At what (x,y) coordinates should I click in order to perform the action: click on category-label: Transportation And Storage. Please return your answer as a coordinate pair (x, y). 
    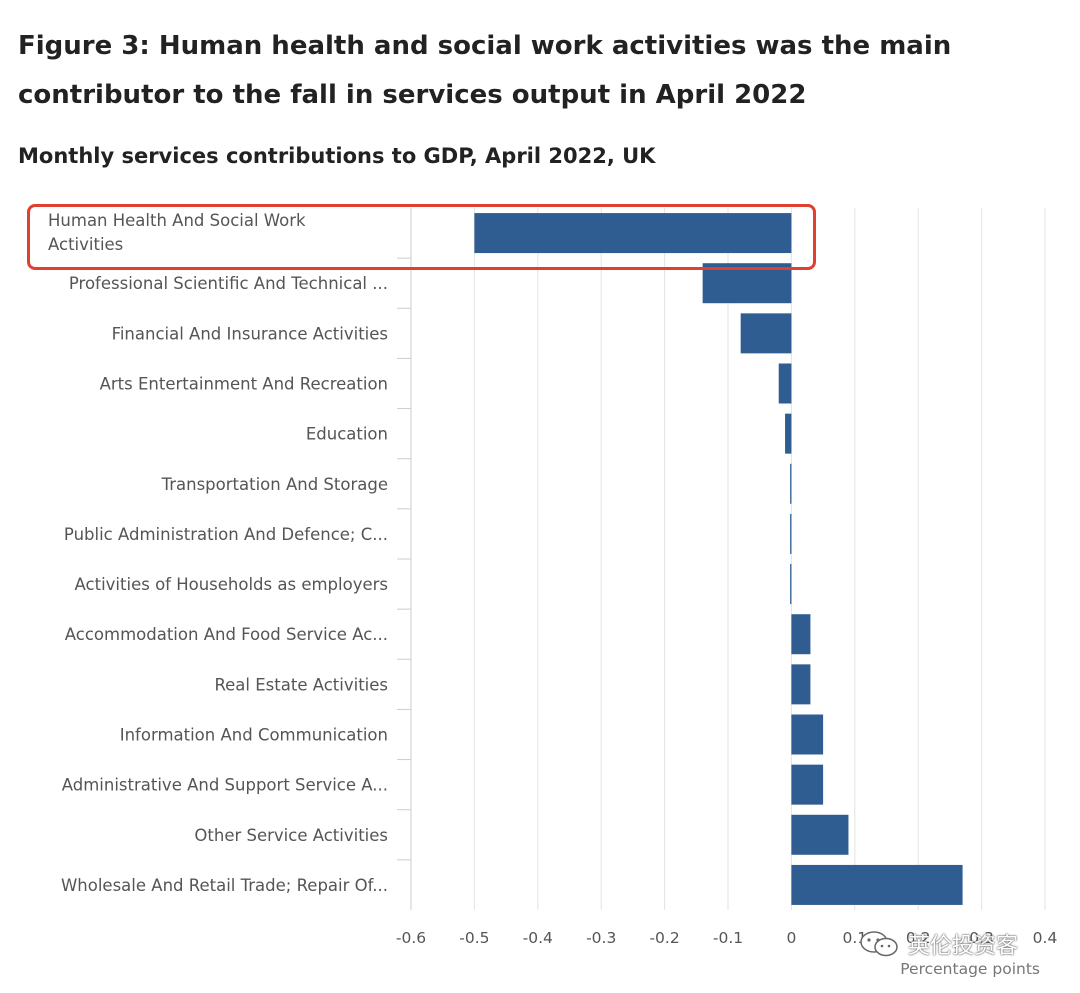
    Looking at the image, I should click on (274, 484).